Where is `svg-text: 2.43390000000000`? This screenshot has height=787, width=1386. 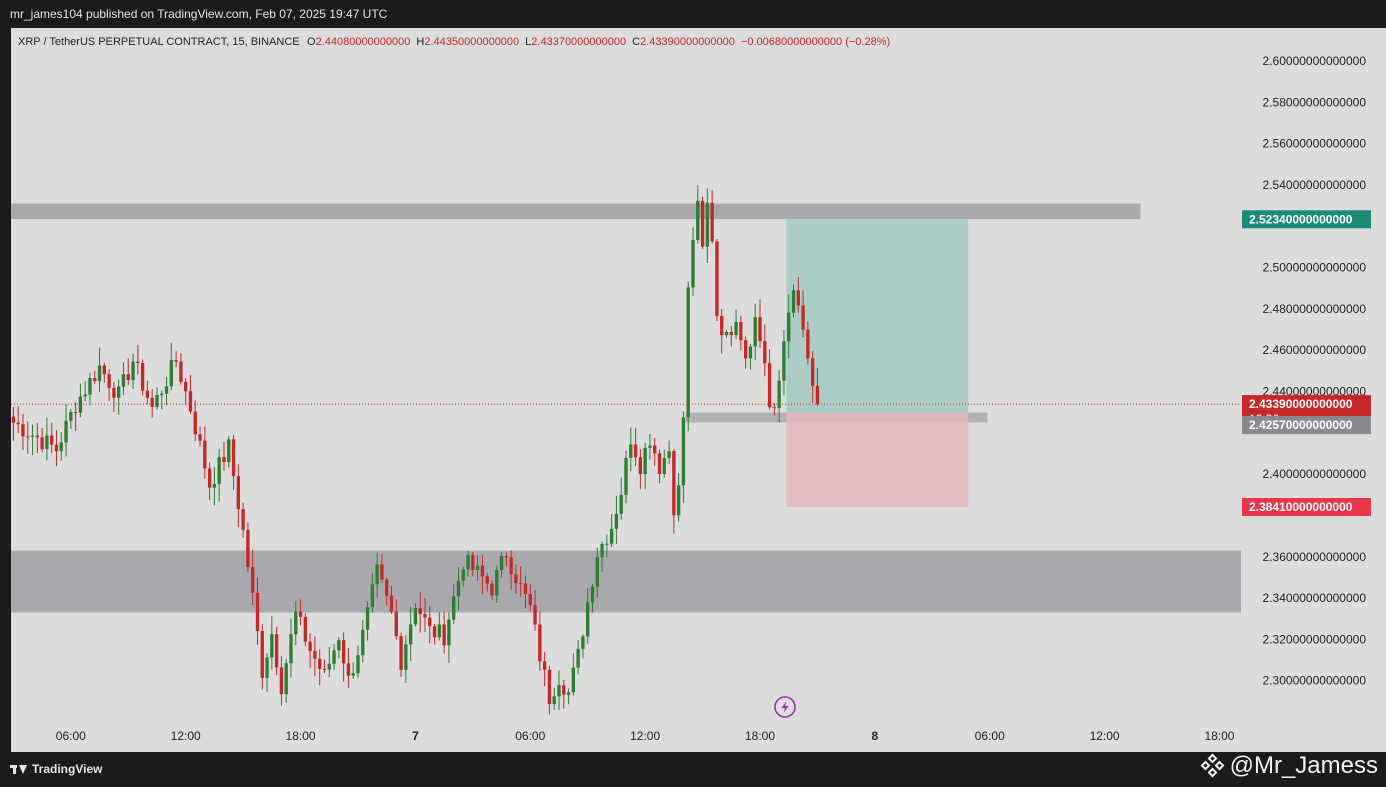 svg-text: 2.43390000000000 is located at coordinates (1301, 404).